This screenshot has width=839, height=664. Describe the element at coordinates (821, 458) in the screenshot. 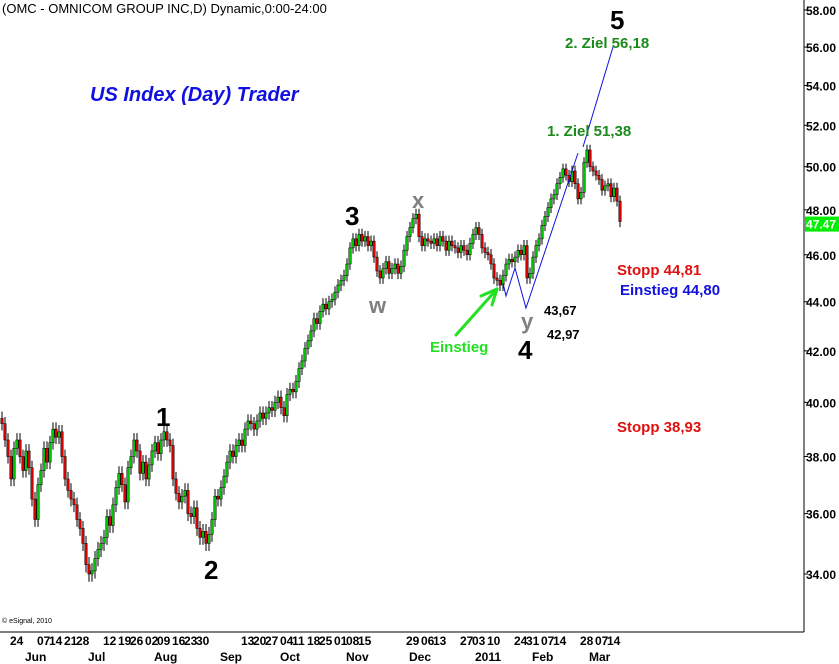

I see `y-tick-label: 38.00` at that location.